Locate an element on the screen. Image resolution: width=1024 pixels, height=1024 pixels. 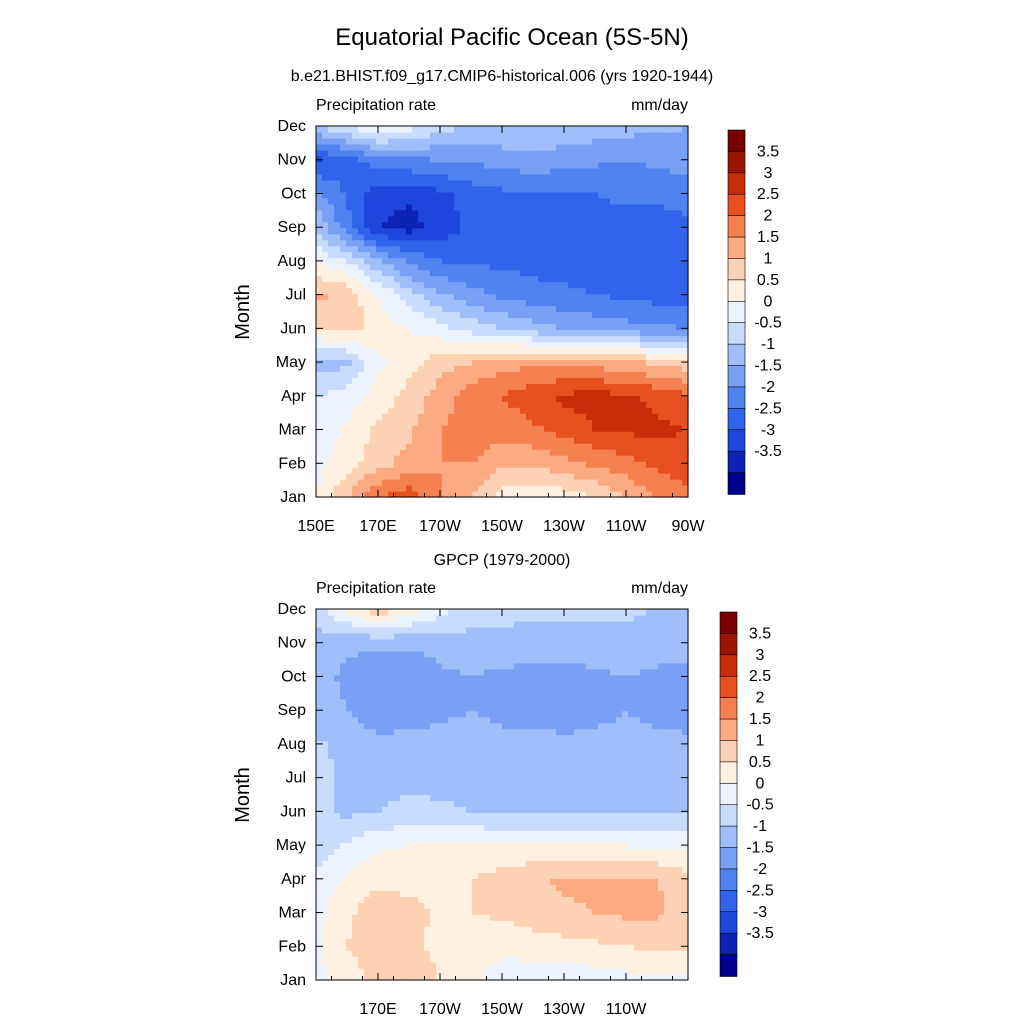
colorbar-box is located at coordinates (736, 291).